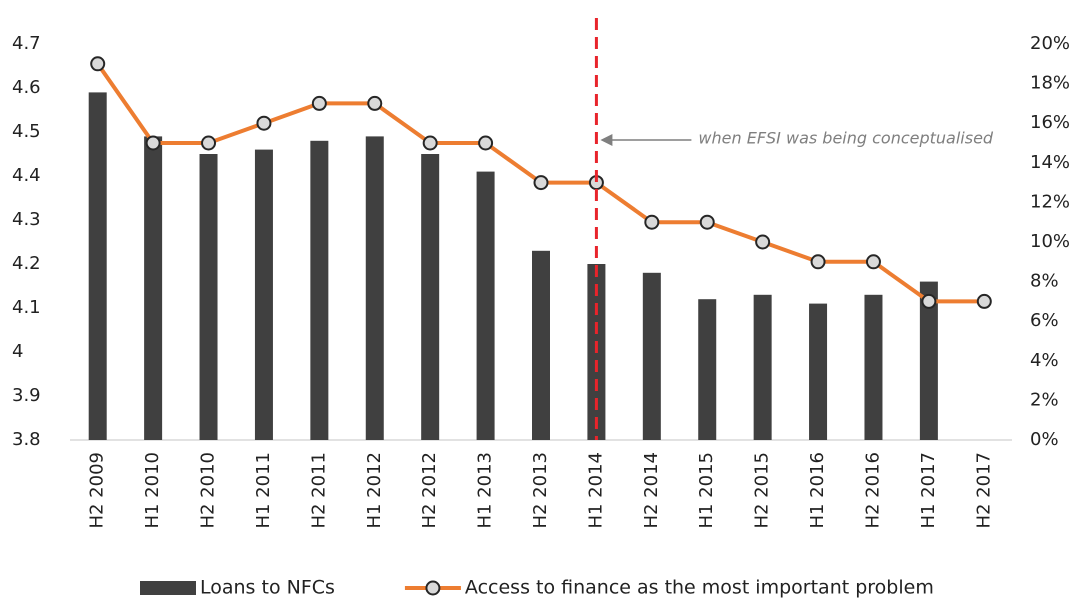 This screenshot has height=599, width=1078. I want to click on y2-tick-label: 12%, so click(1050, 201).